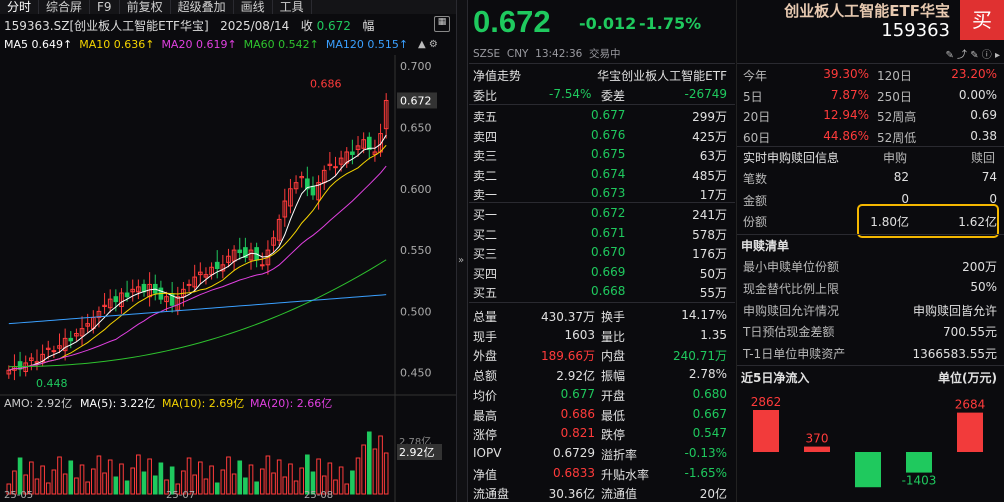 This screenshot has height=502, width=1004. I want to click on book-price: 0.670, so click(608, 252).